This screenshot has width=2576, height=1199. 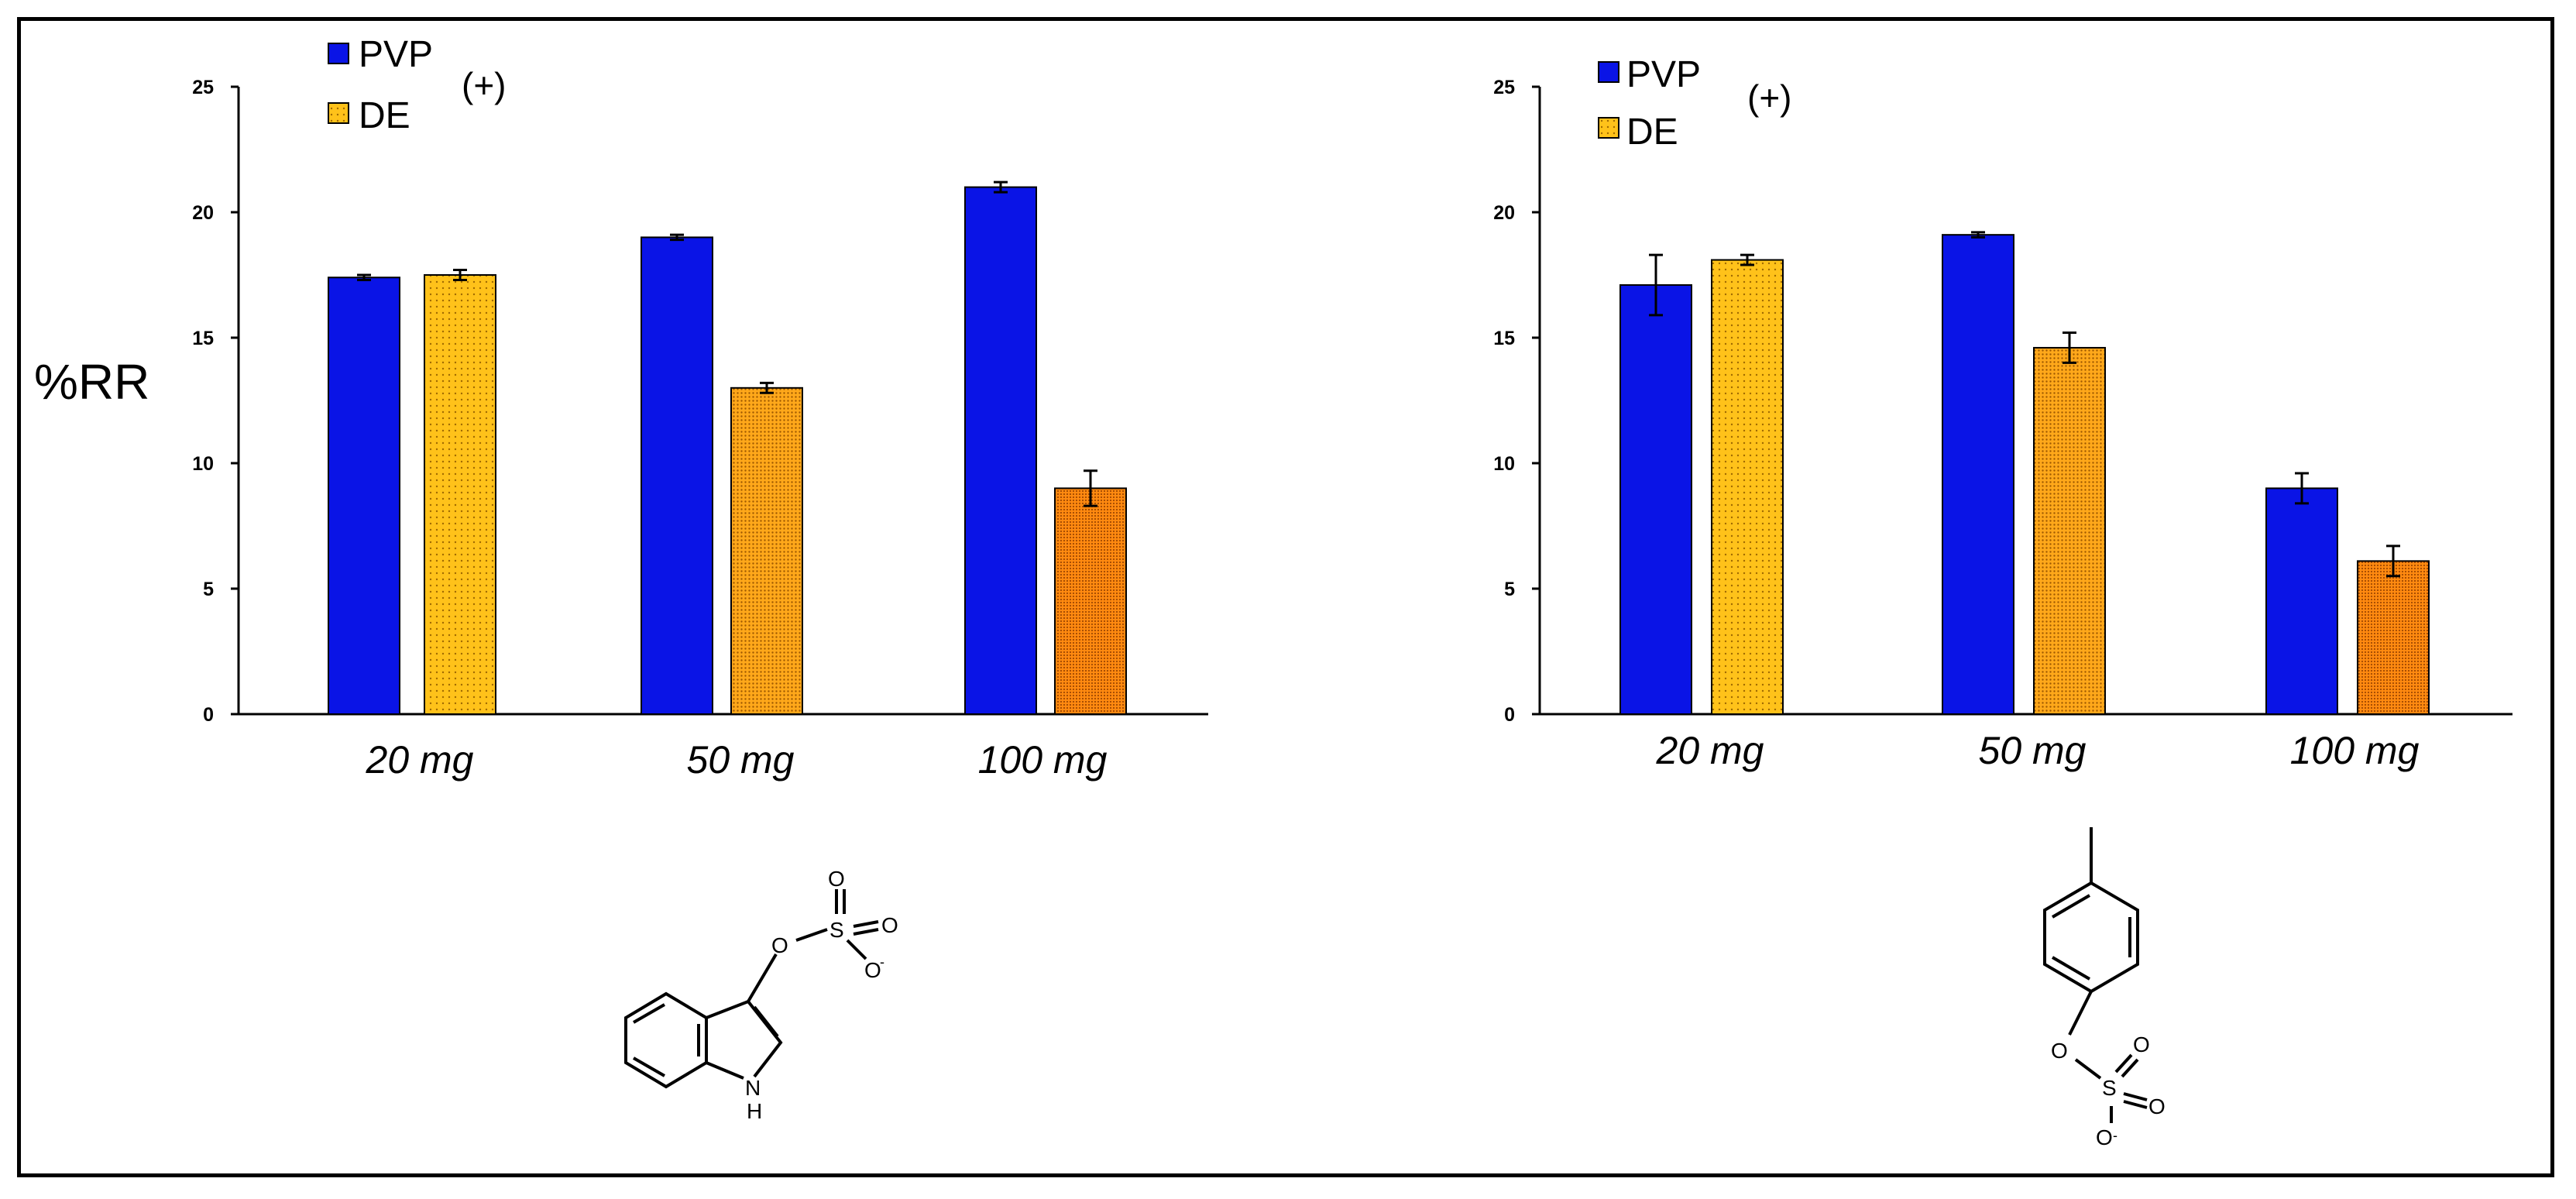 I want to click on chart-right-legend: PVP DE, so click(x=1649, y=103).